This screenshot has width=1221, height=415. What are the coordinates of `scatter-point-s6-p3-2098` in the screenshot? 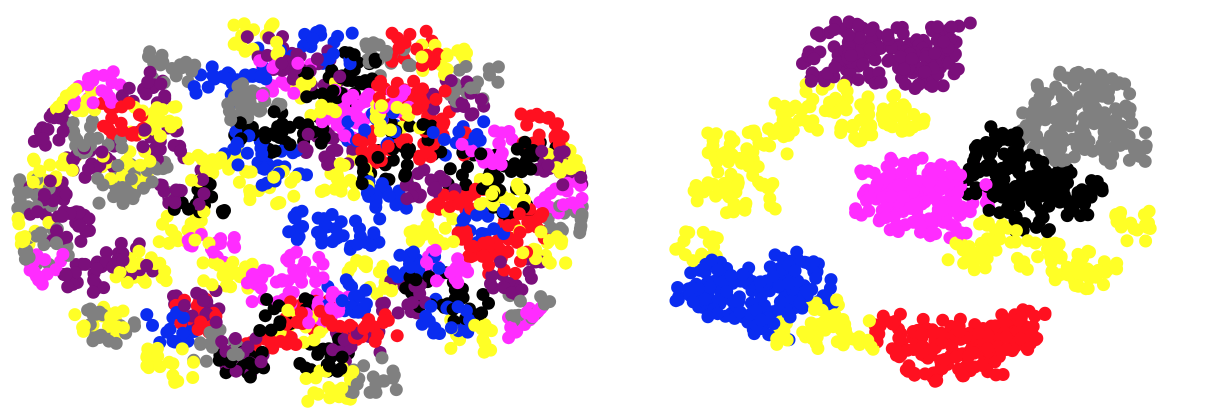 It's located at (265, 133).